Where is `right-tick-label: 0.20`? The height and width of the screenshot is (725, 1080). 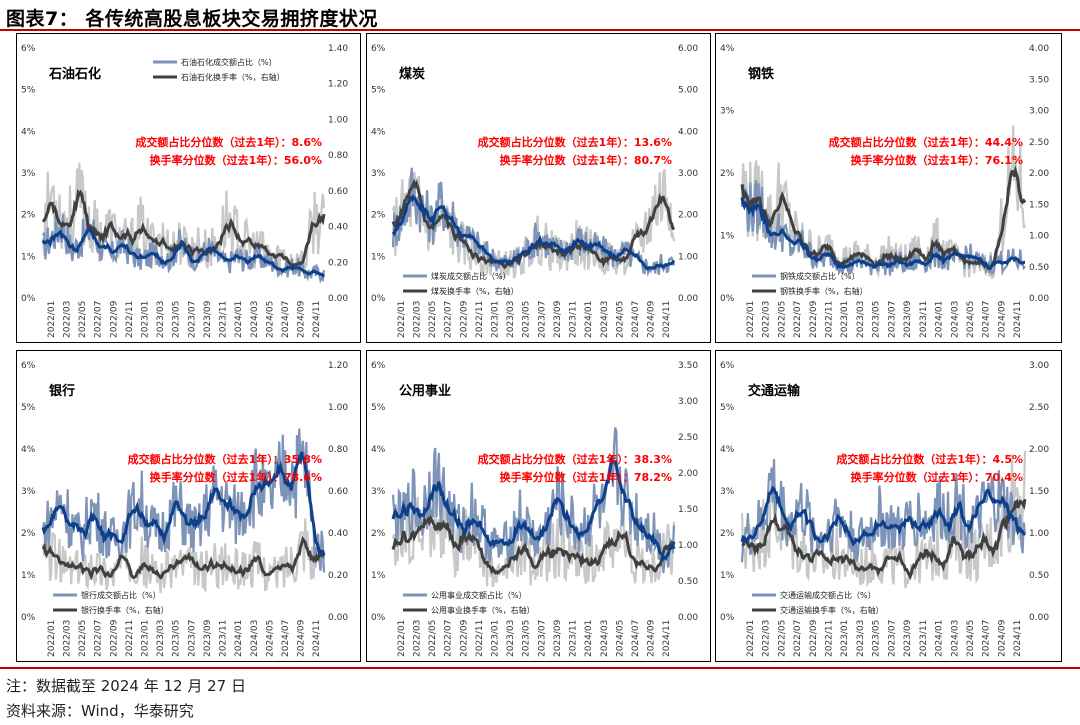
right-tick-label: 0.20 is located at coordinates (338, 576).